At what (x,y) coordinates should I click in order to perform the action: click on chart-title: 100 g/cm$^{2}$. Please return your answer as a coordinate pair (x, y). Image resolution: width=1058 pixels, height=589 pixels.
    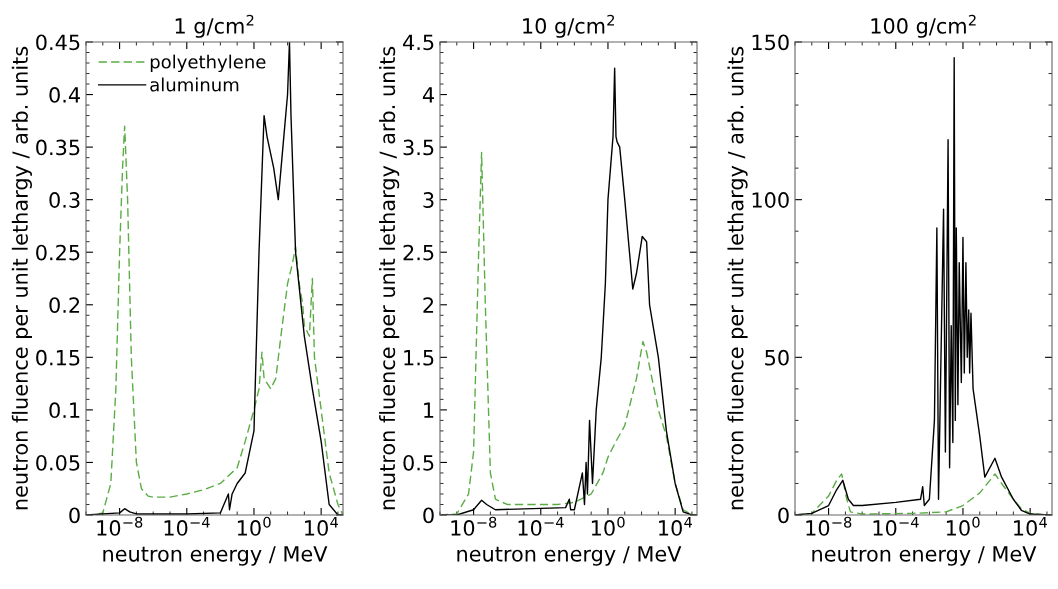
    Looking at the image, I should click on (923, 26).